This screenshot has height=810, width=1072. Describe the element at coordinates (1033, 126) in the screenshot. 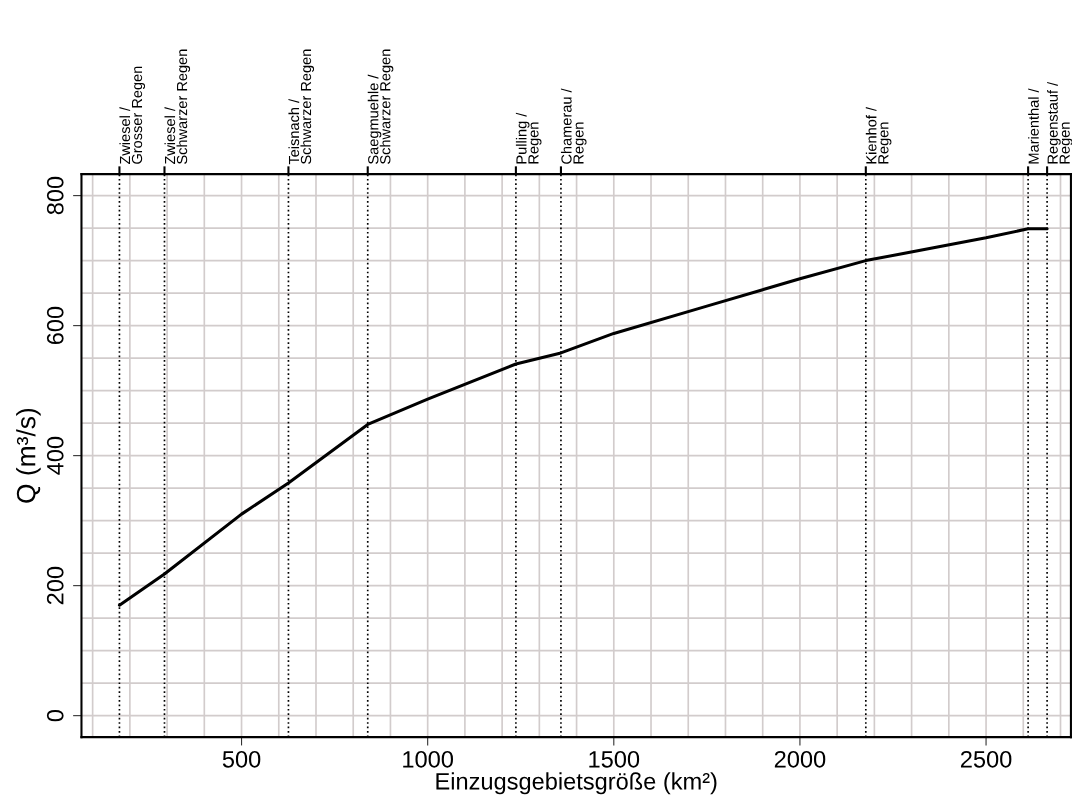

I see `ref-line-label: Marienthal /` at that location.